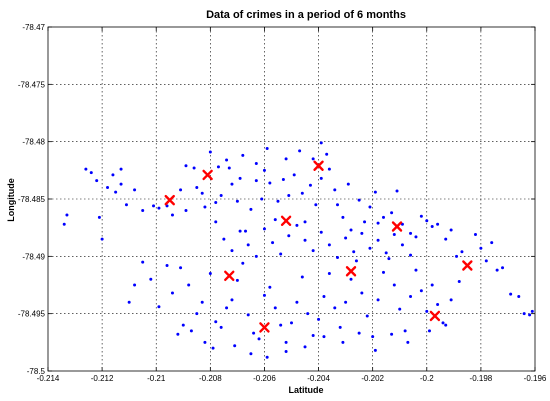 Image resolution: width=550 pixels, height=401 pixels. I want to click on x-tick-label: -0.214, so click(48, 378).